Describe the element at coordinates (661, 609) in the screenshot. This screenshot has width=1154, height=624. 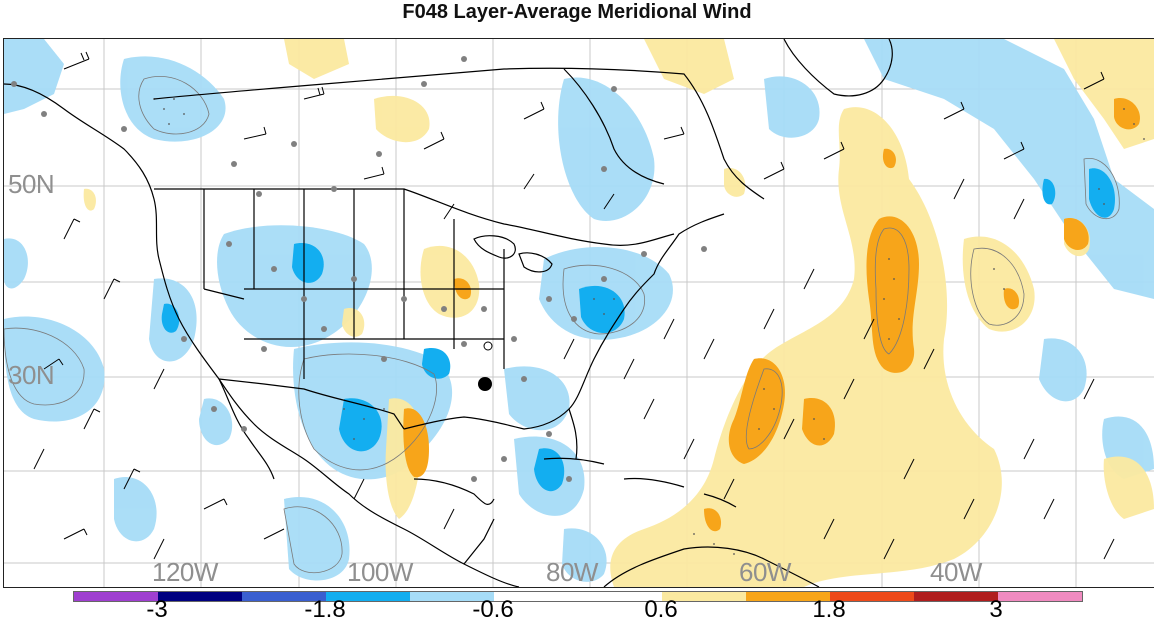
I see `colorbar-label-0-6: 0.6` at that location.